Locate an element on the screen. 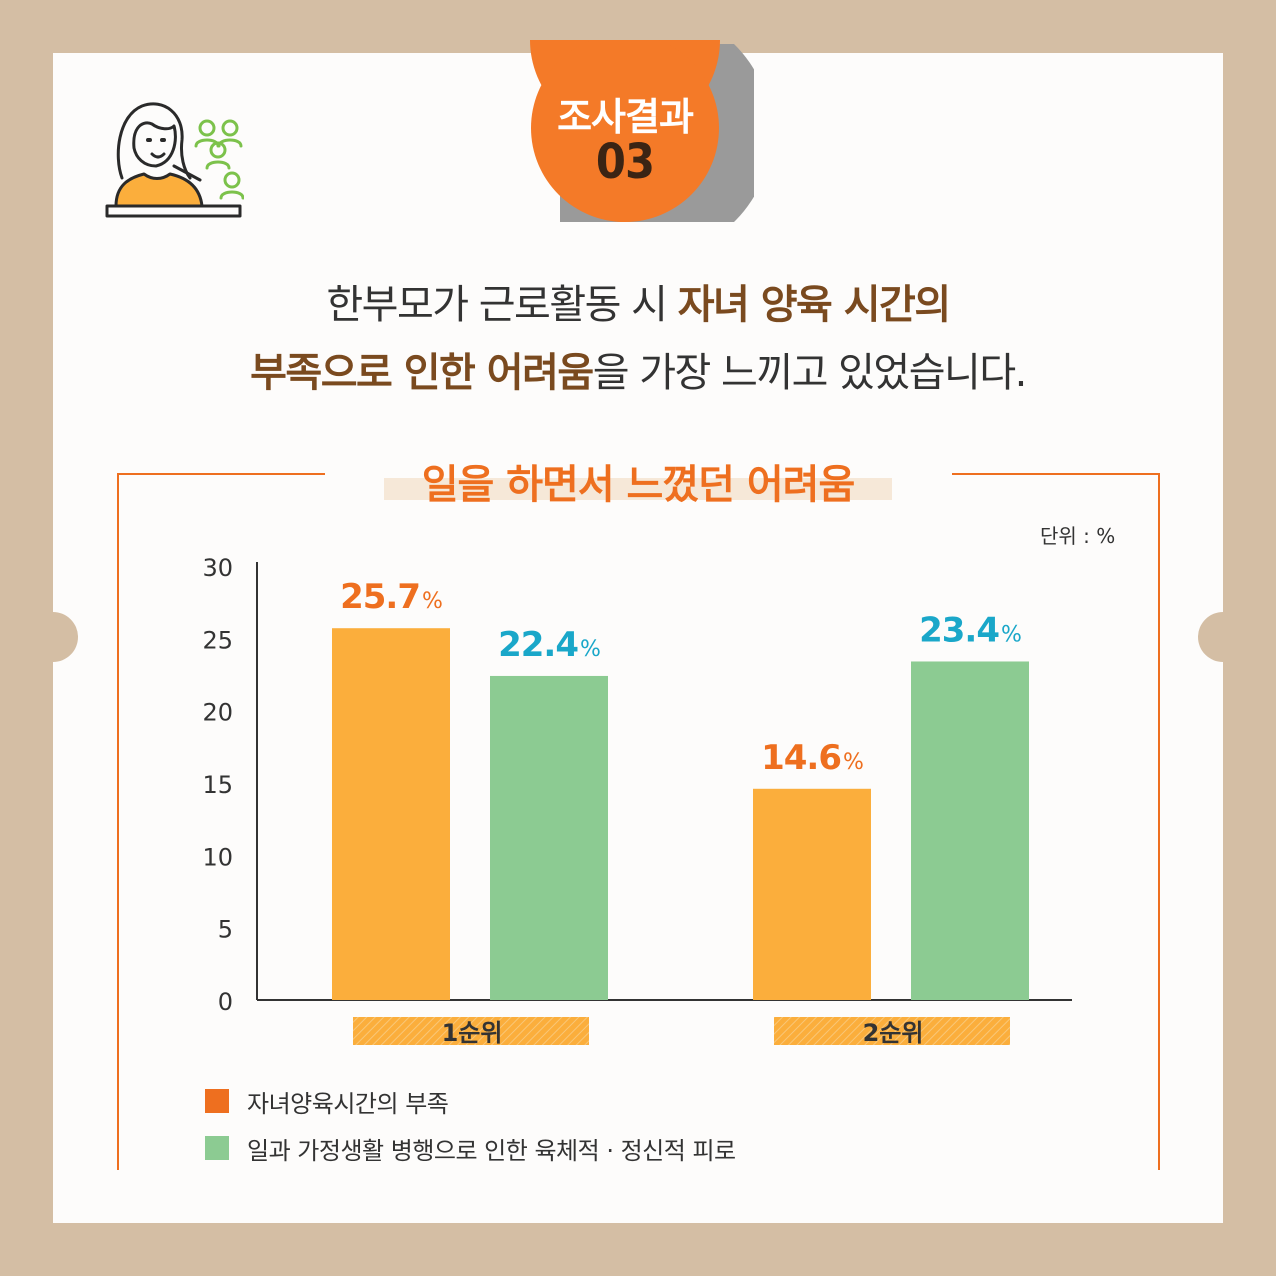  legend-item-2: 일과 가정생활 병행으로 인한 육체적 · 정신적 피로 is located at coordinates (470, 1149).